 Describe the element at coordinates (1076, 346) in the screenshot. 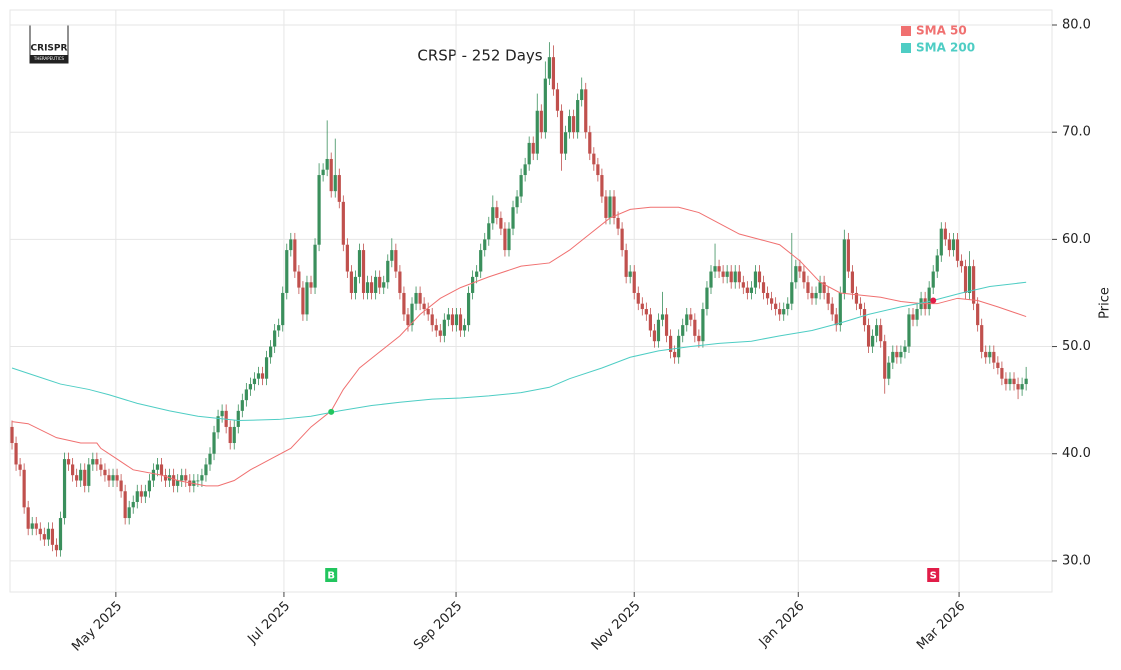

I see `y-tick-label: 50.0` at that location.